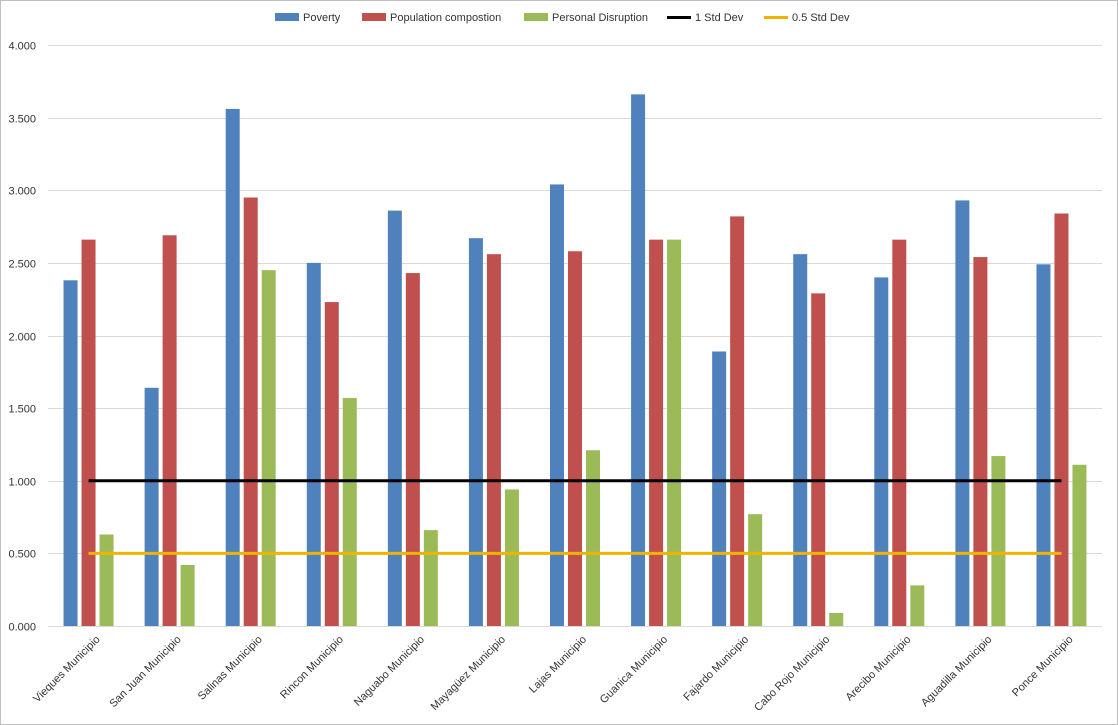 The image size is (1118, 725). Describe the element at coordinates (389, 671) in the screenshot. I see `x-category-label: Naguabo Municipio` at that location.